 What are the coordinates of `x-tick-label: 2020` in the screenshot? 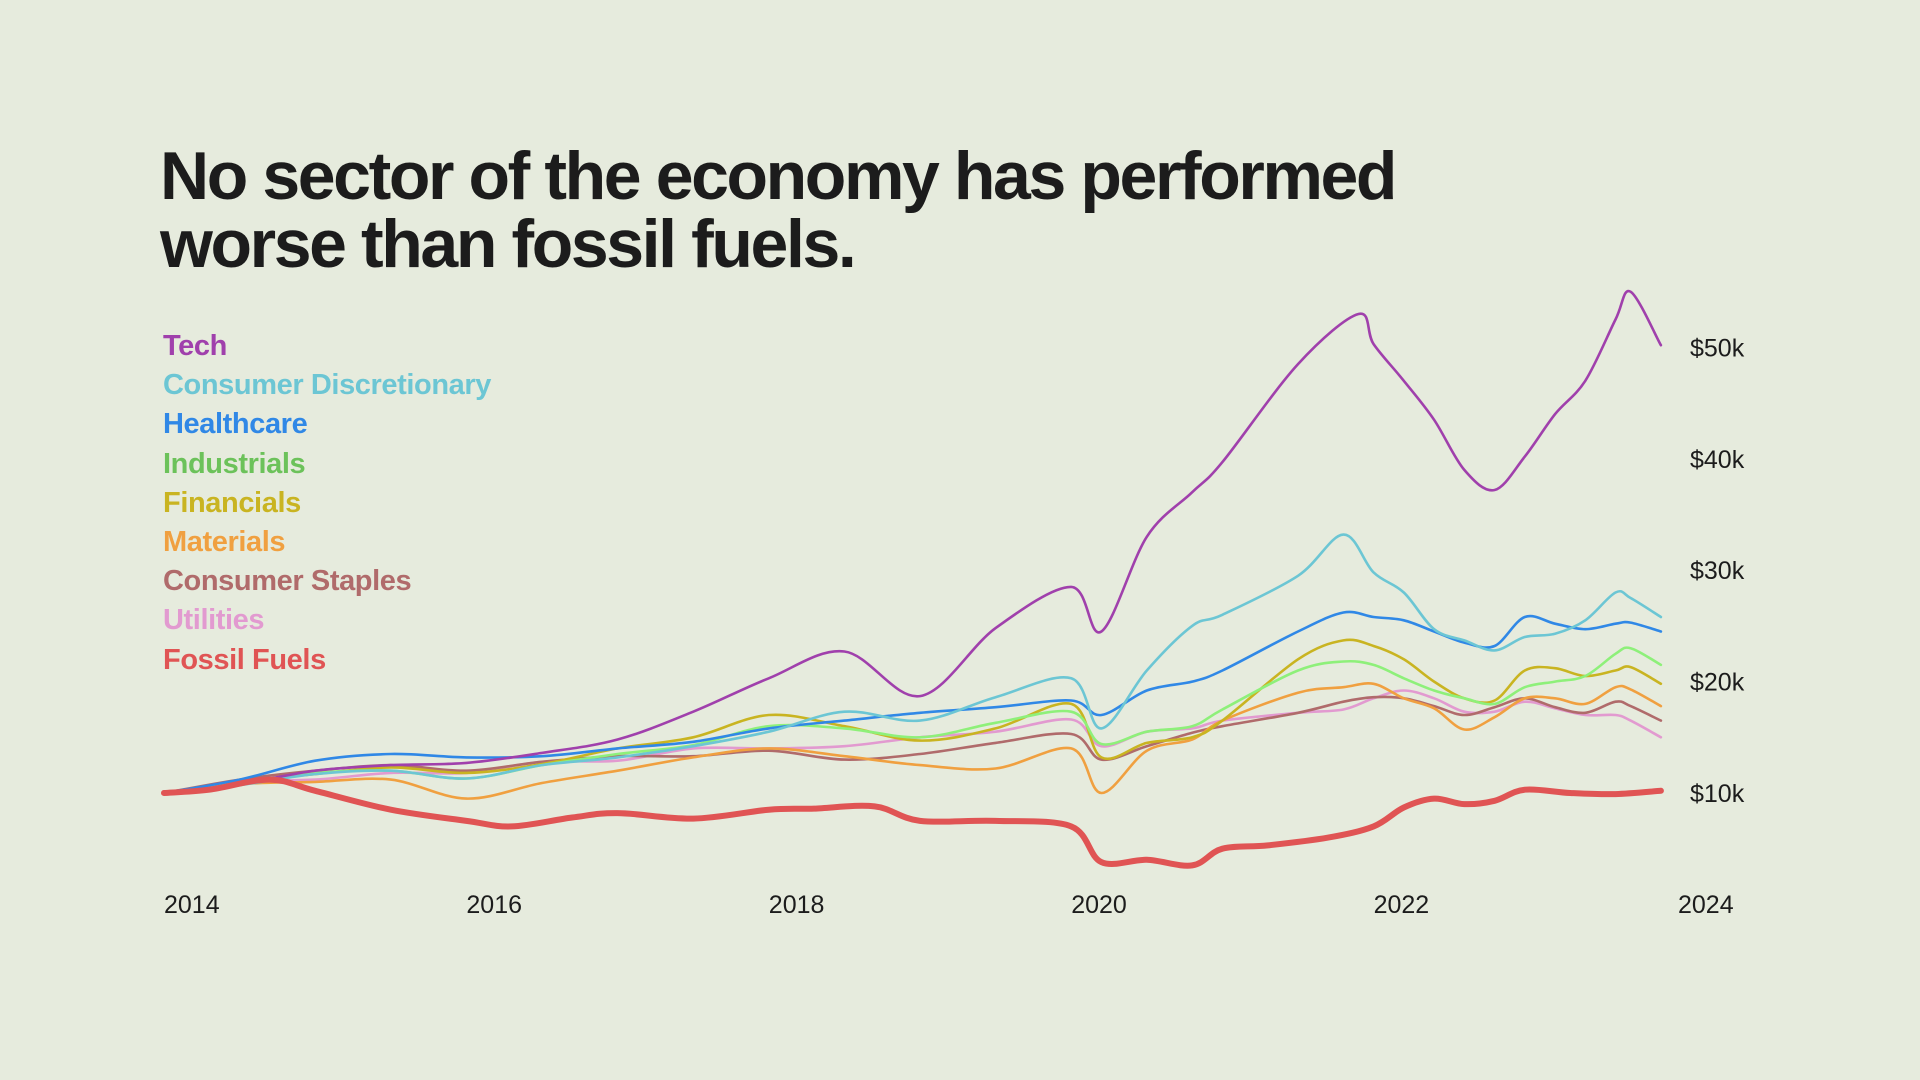 It's located at (1099, 905).